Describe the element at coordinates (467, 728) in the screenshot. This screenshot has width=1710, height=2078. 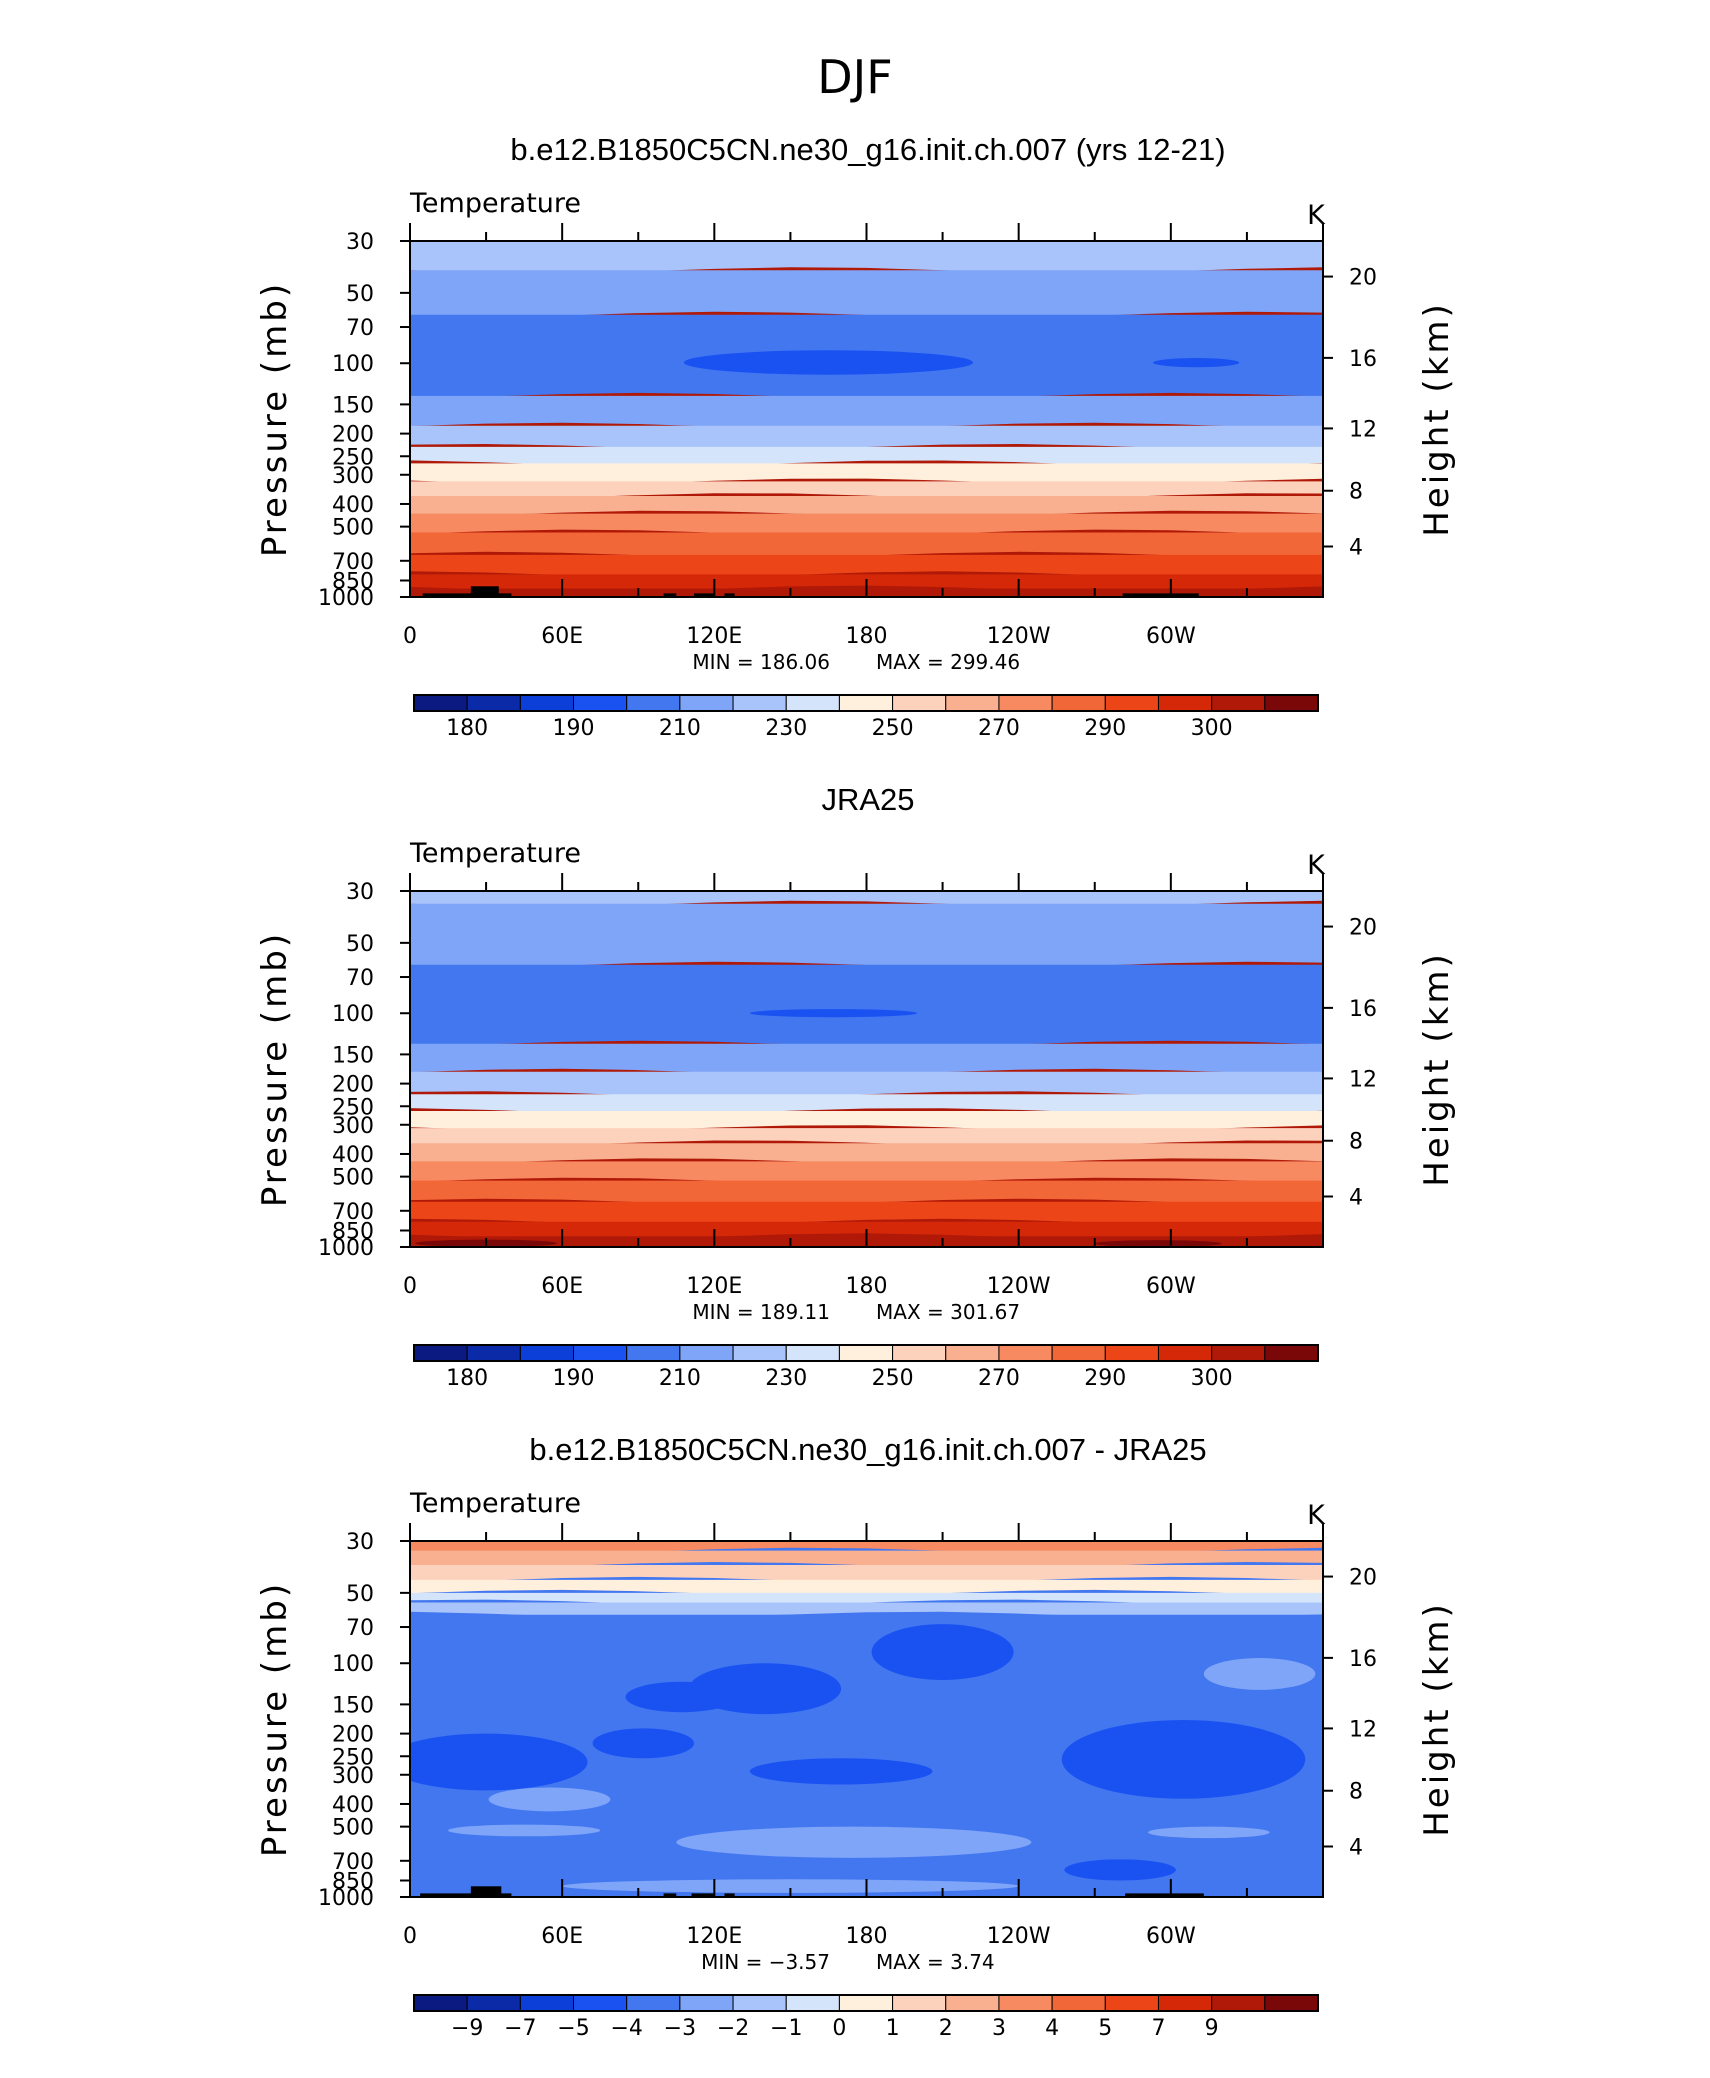
I see `colorbar-label: 180` at that location.